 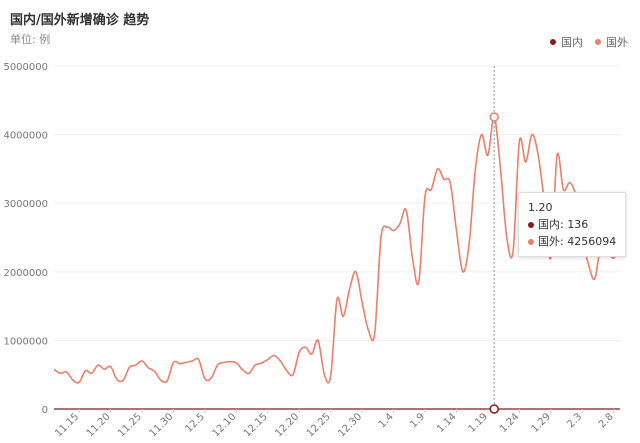 What do you see at coordinates (196, 423) in the screenshot?
I see `x-tick-label: 12.5` at bounding box center [196, 423].